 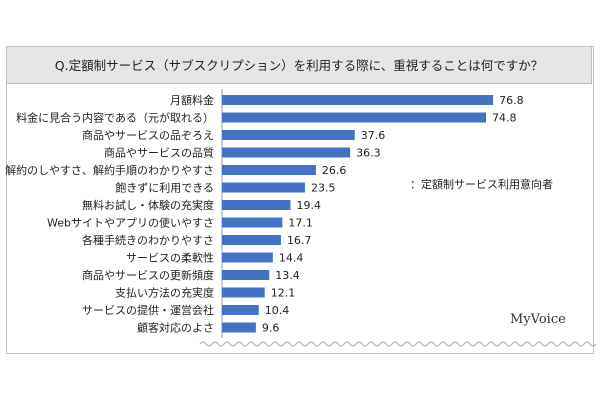 What do you see at coordinates (504, 118) in the screenshot?
I see `data-label: 74.8` at bounding box center [504, 118].